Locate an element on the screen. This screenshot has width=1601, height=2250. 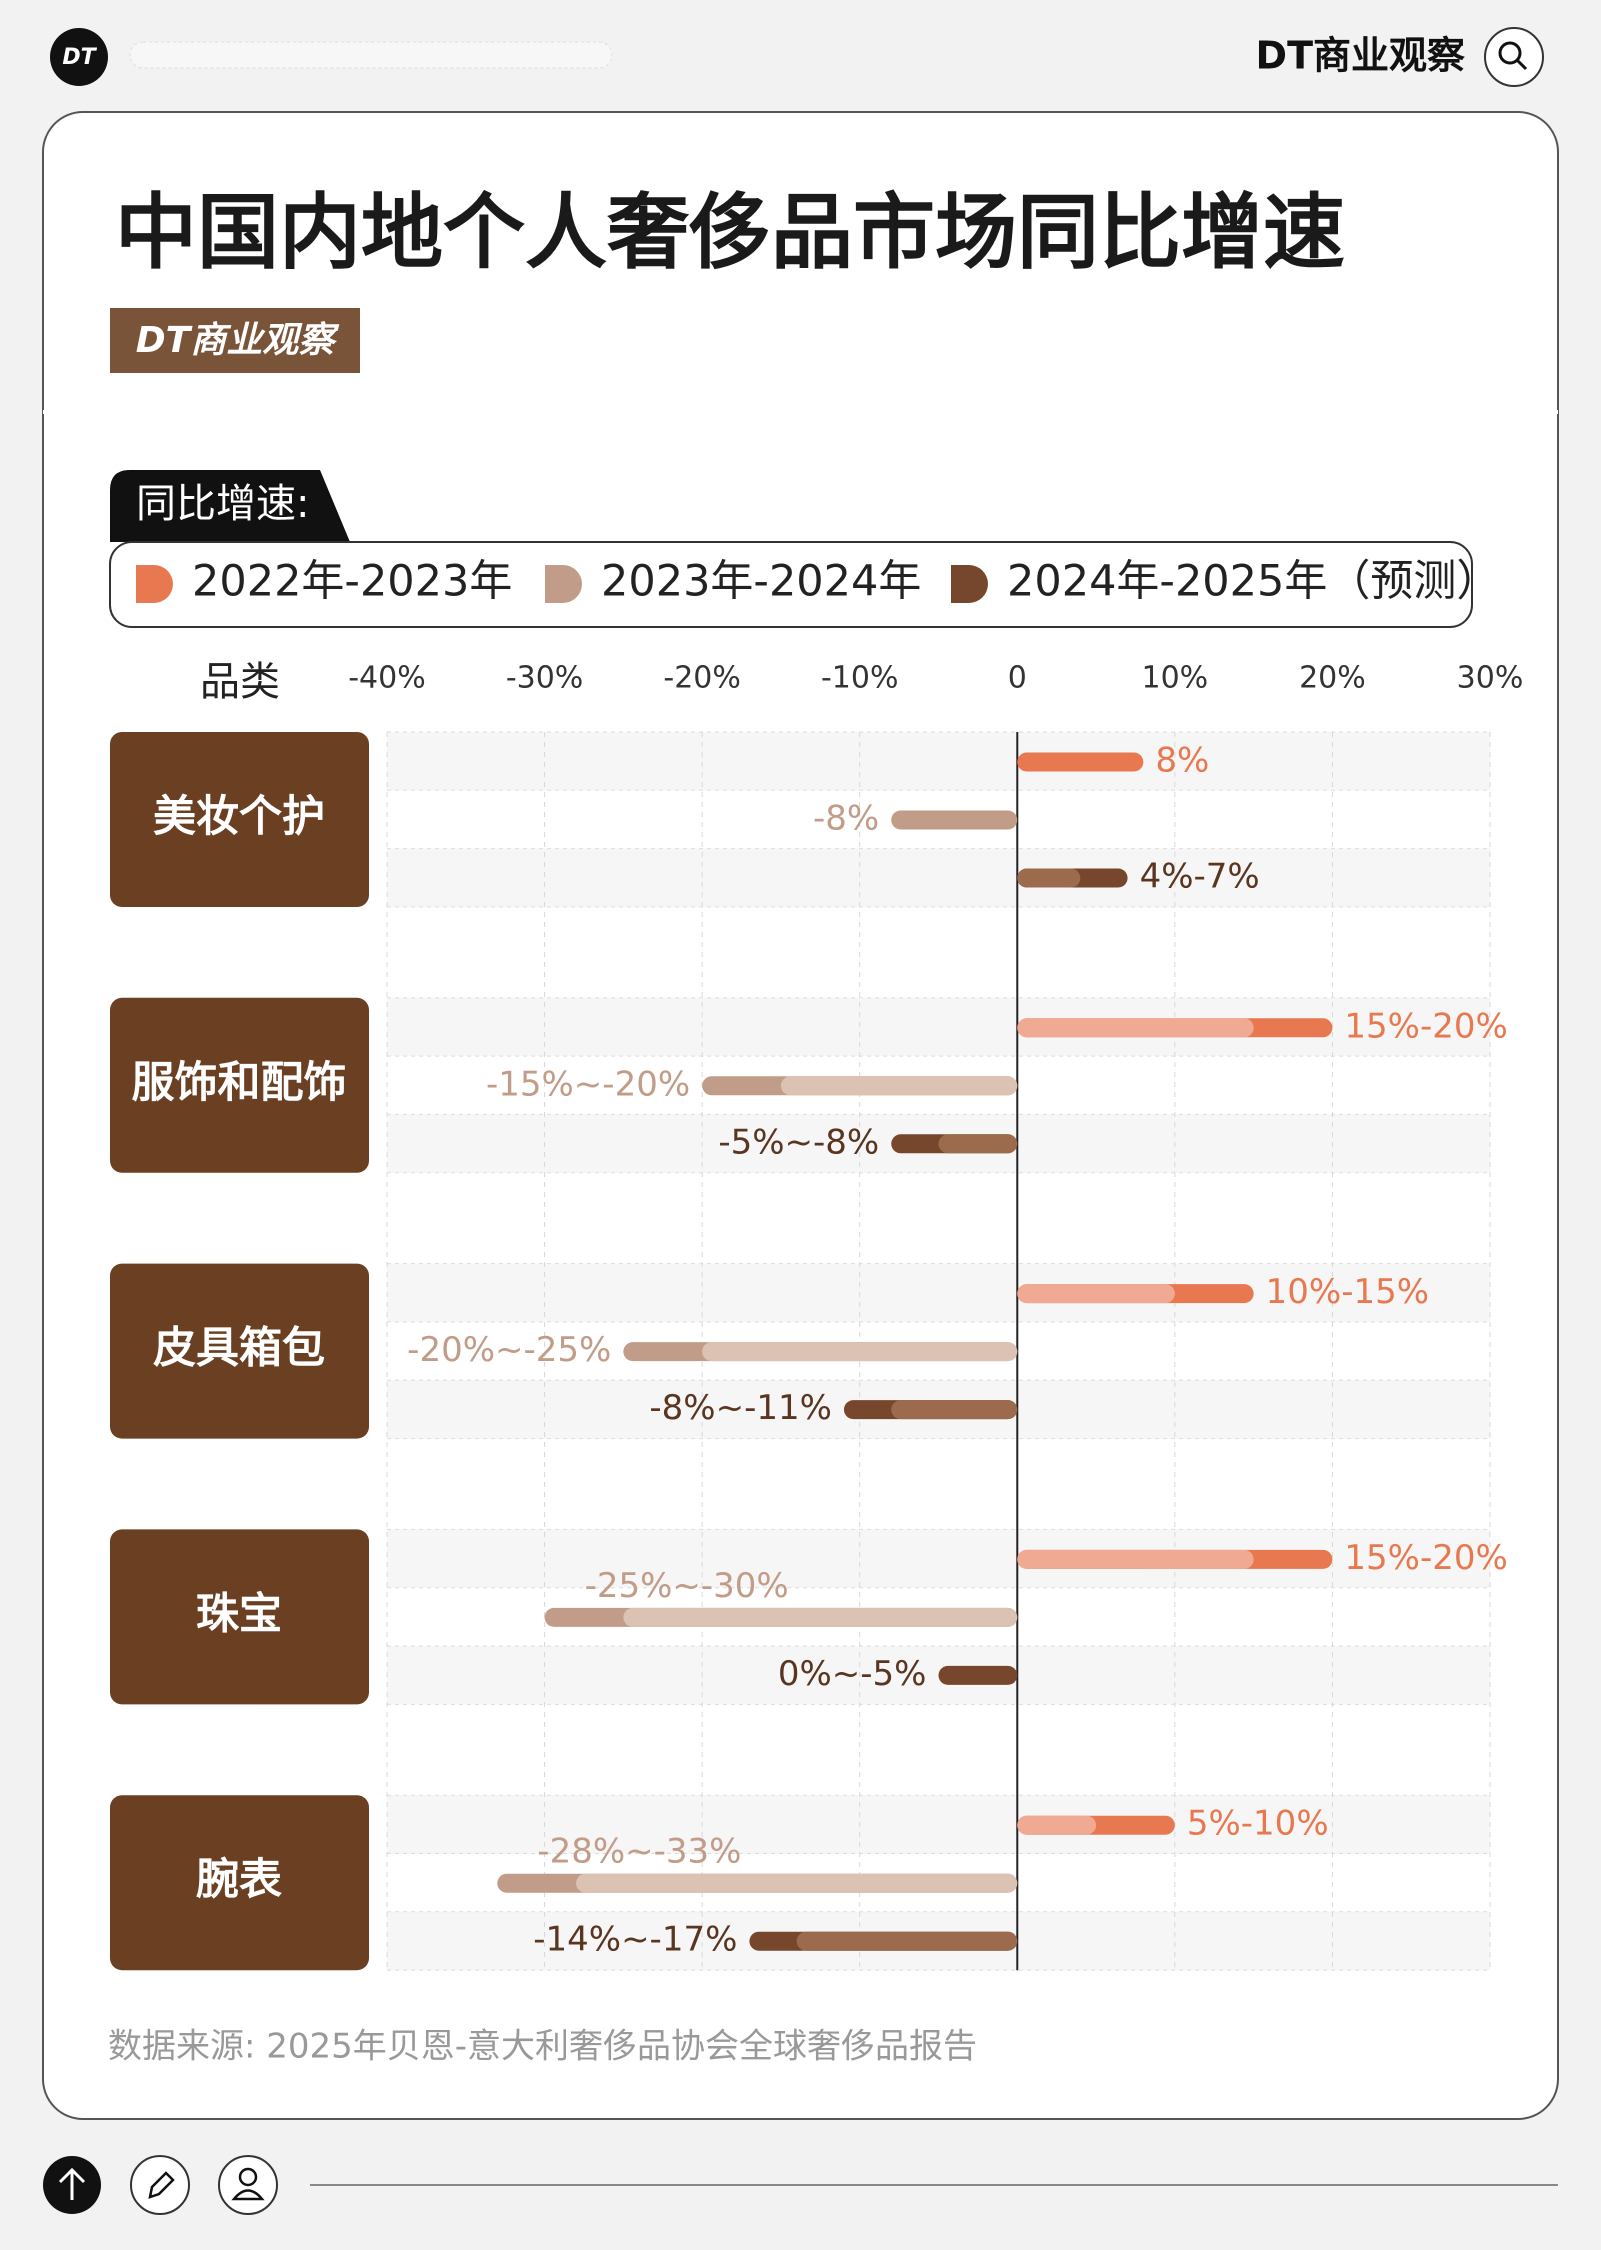
header-brand: DT商业观察 is located at coordinates (1360, 56).